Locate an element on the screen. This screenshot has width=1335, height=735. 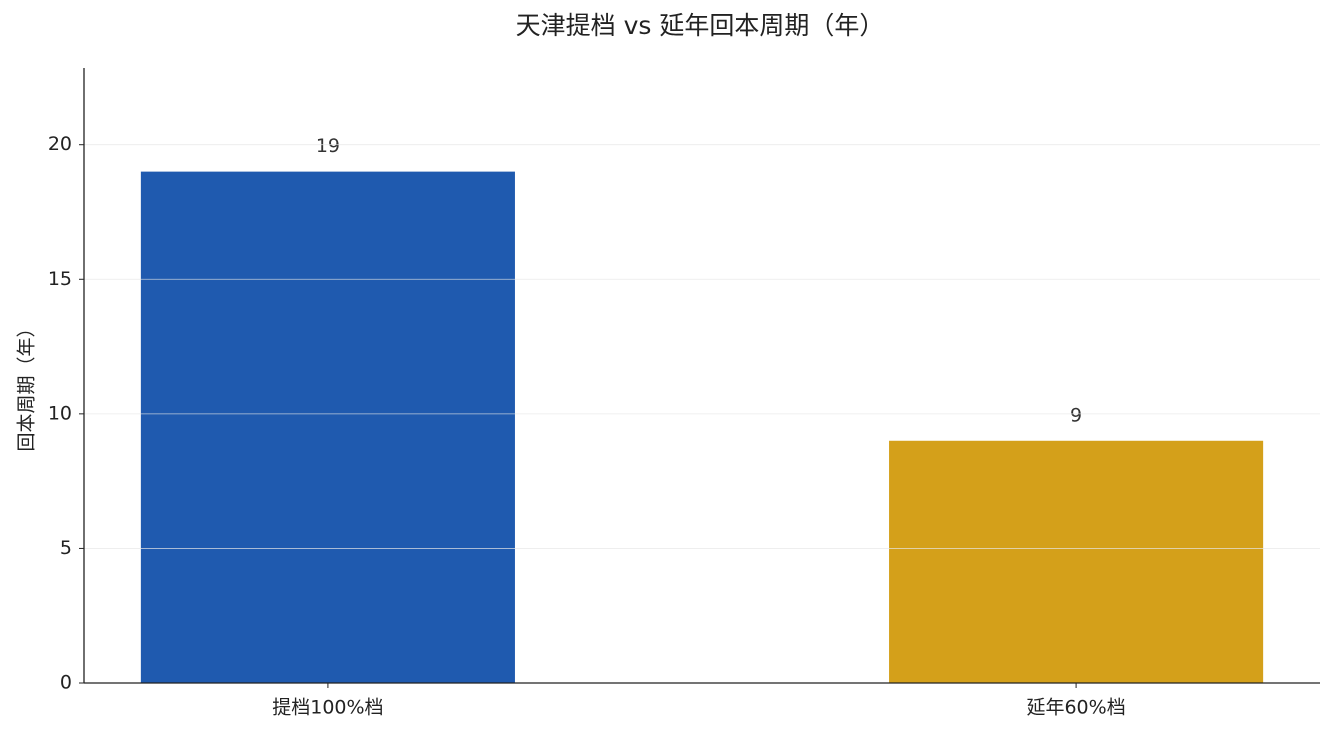
y-tick-label: 5 is located at coordinates (66, 548).